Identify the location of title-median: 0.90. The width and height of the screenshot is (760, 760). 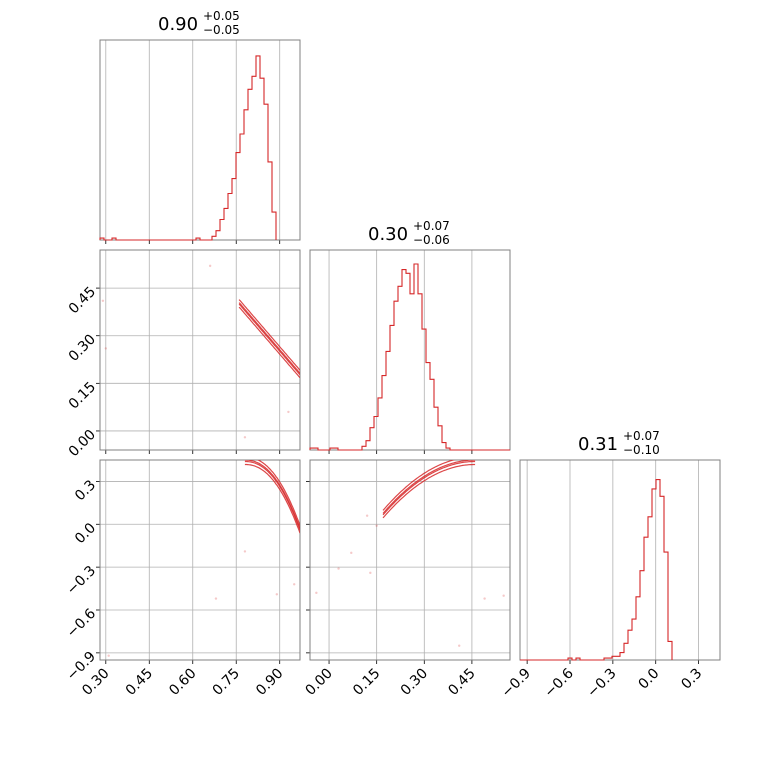
(178, 24).